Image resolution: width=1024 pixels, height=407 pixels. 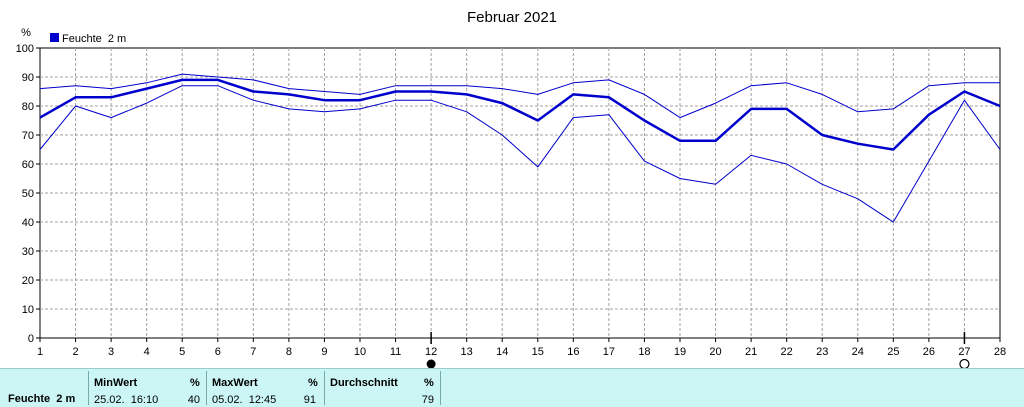 I want to click on max-time: 05.02. 12:45, so click(x=244, y=400).